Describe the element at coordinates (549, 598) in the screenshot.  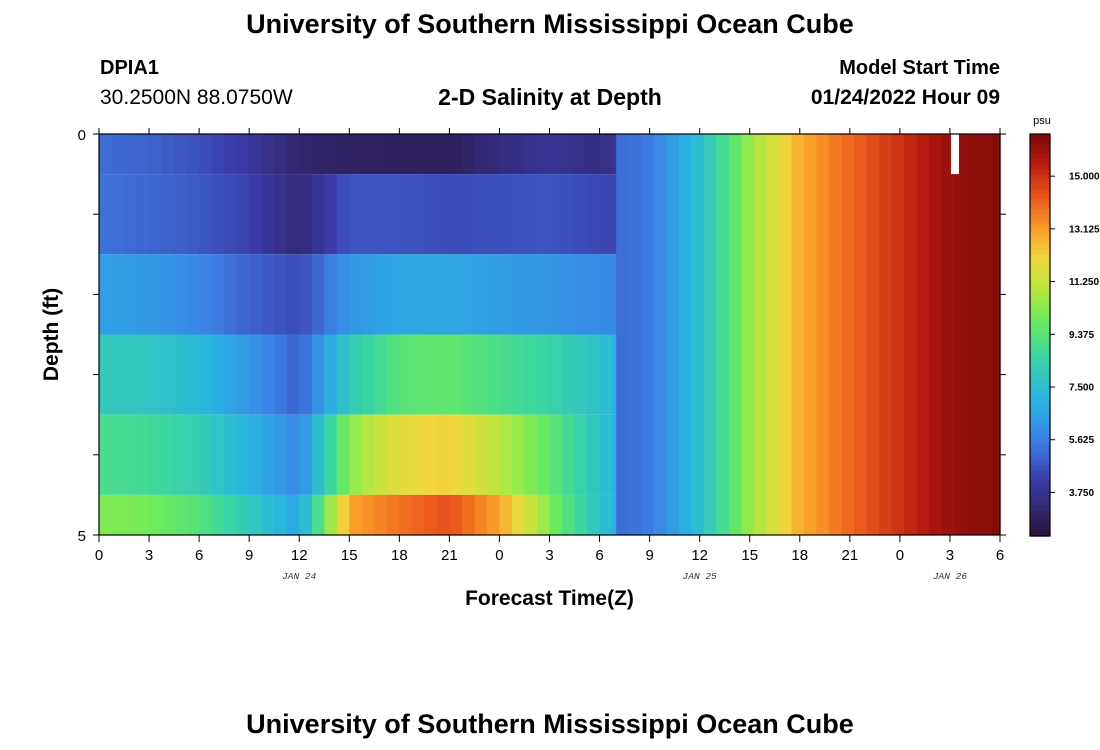
I see `x-axis-label: Forecast Time(Z)` at that location.